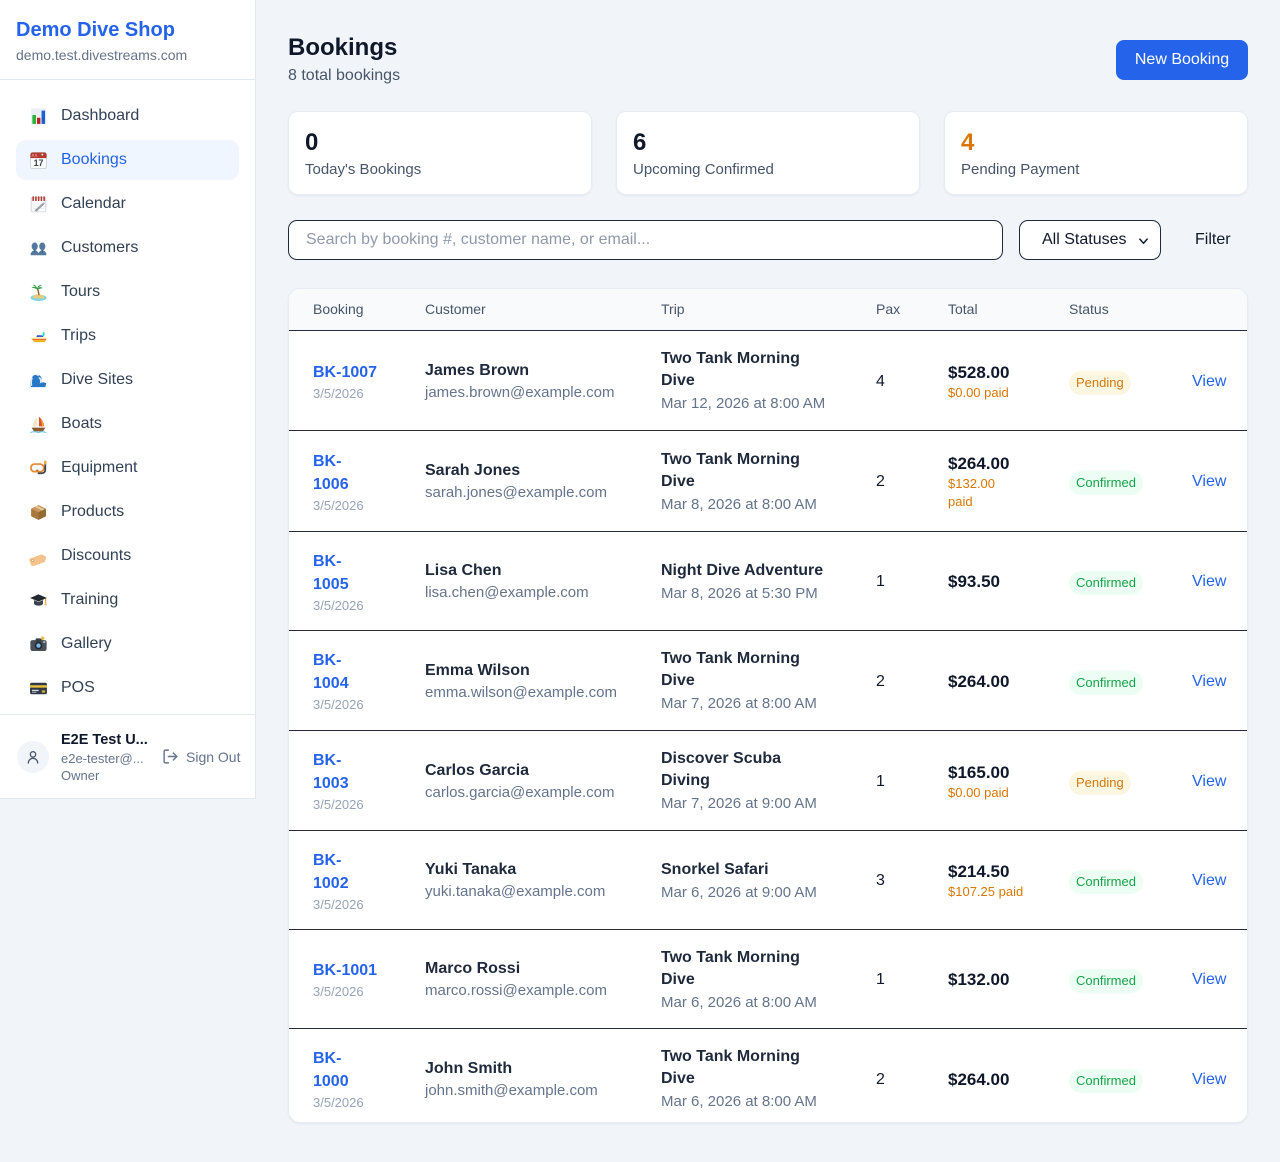  What do you see at coordinates (39, 162) in the screenshot?
I see `svg-text: 17` at bounding box center [39, 162].